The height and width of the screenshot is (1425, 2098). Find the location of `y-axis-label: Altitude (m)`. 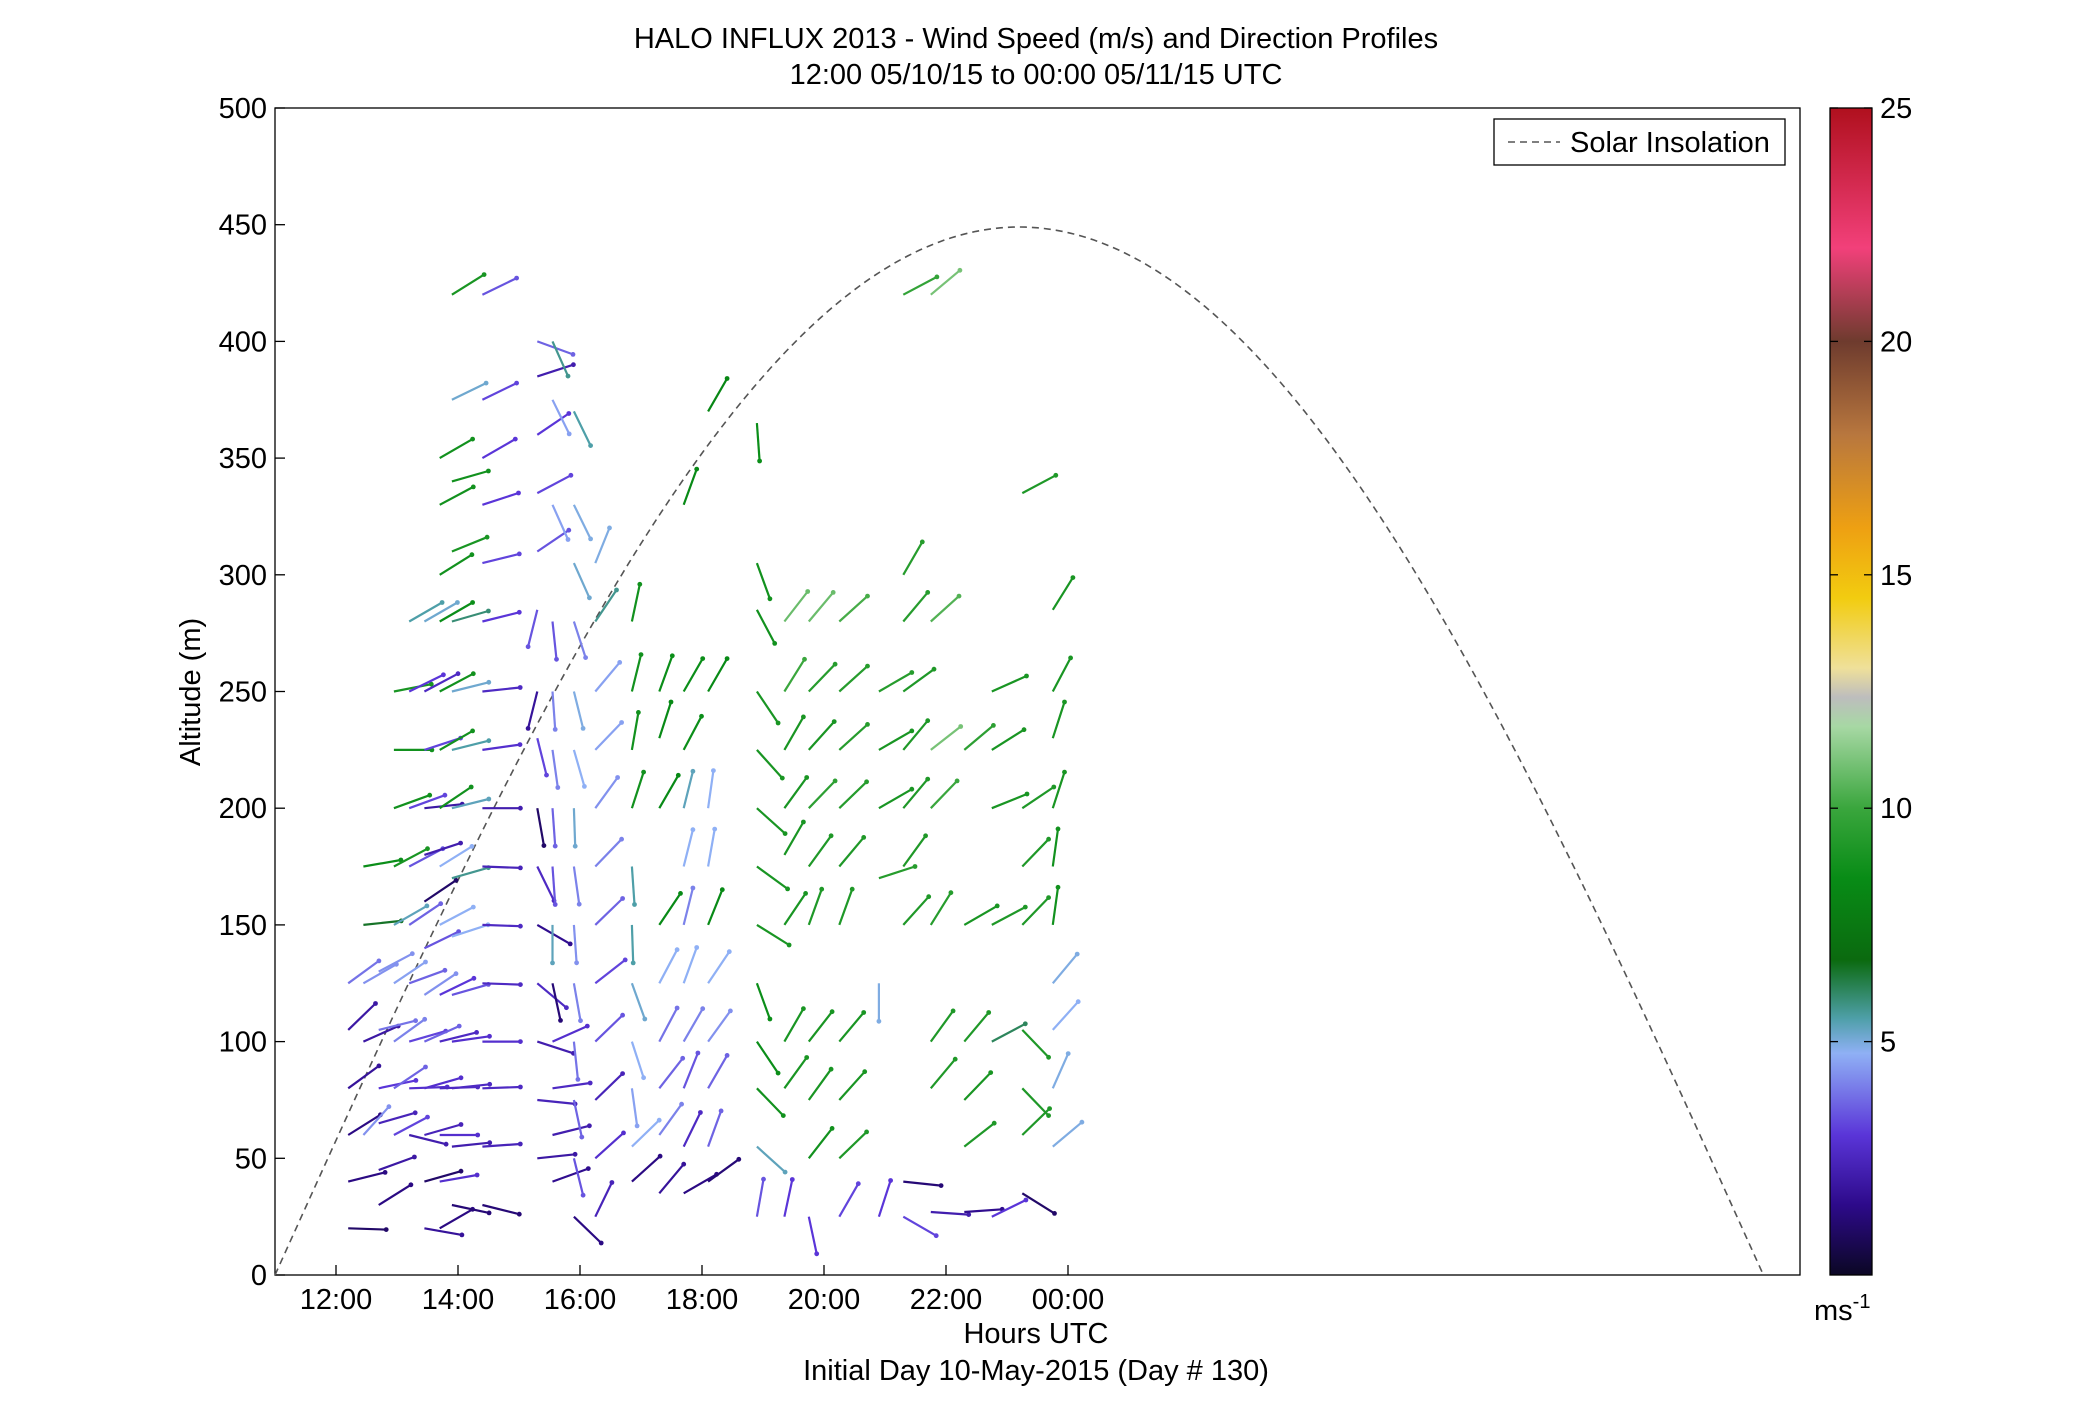

y-axis-label: Altitude (m) is located at coordinates (191, 692).